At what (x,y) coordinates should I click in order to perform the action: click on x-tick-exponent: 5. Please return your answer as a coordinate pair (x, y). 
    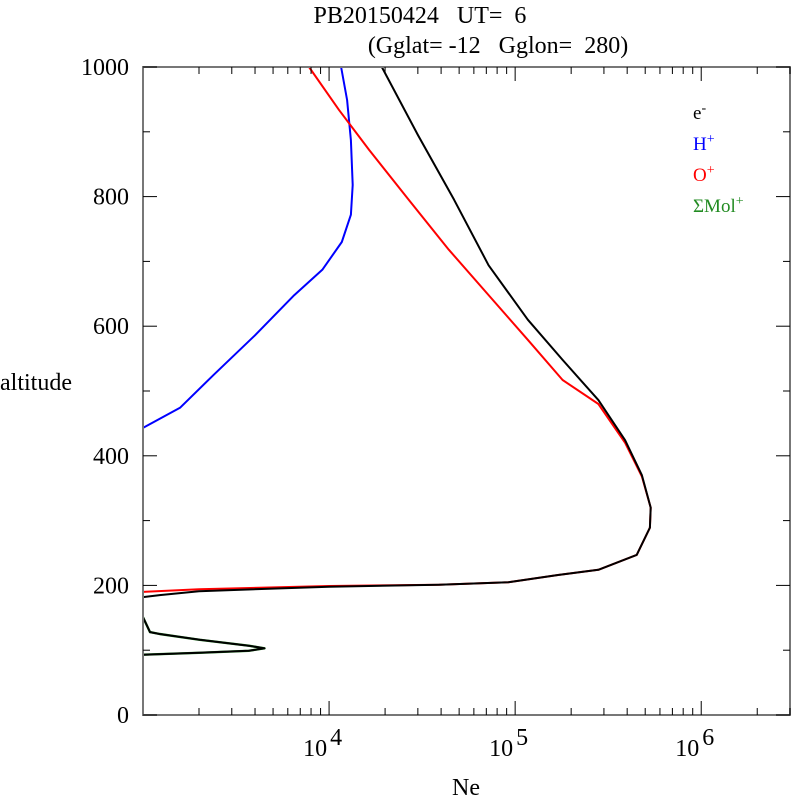
    Looking at the image, I should click on (522, 738).